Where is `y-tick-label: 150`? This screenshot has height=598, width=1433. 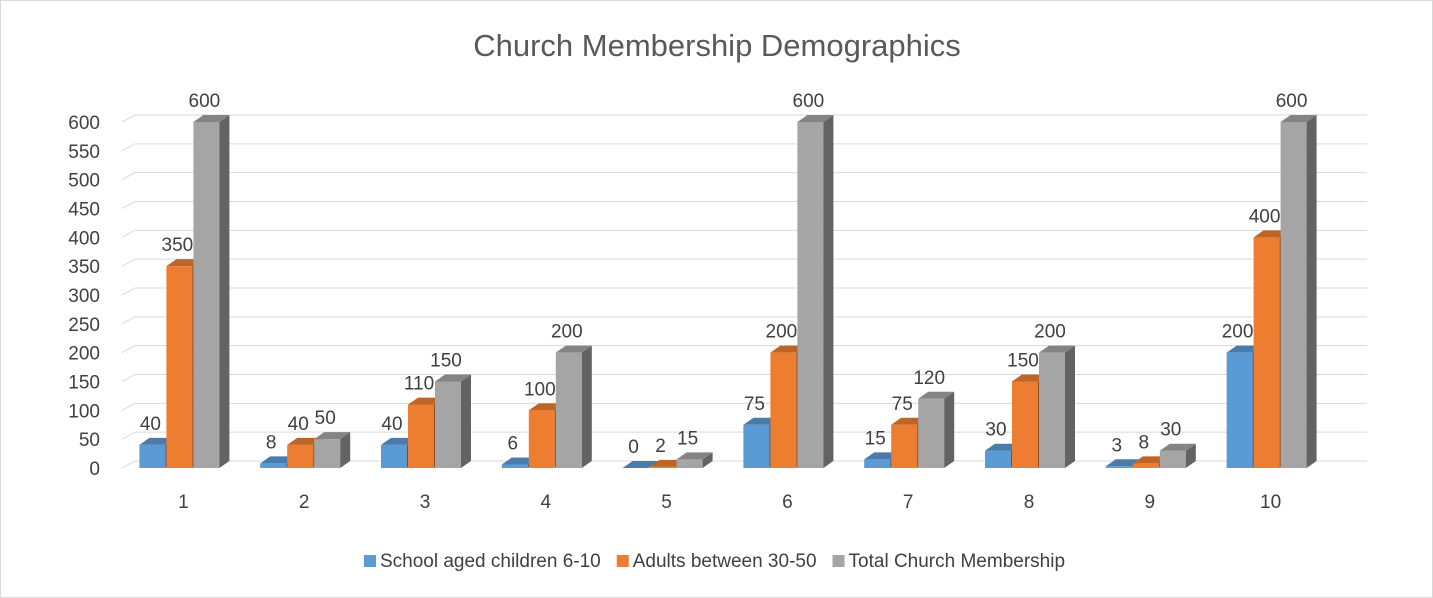
y-tick-label: 150 is located at coordinates (84, 383).